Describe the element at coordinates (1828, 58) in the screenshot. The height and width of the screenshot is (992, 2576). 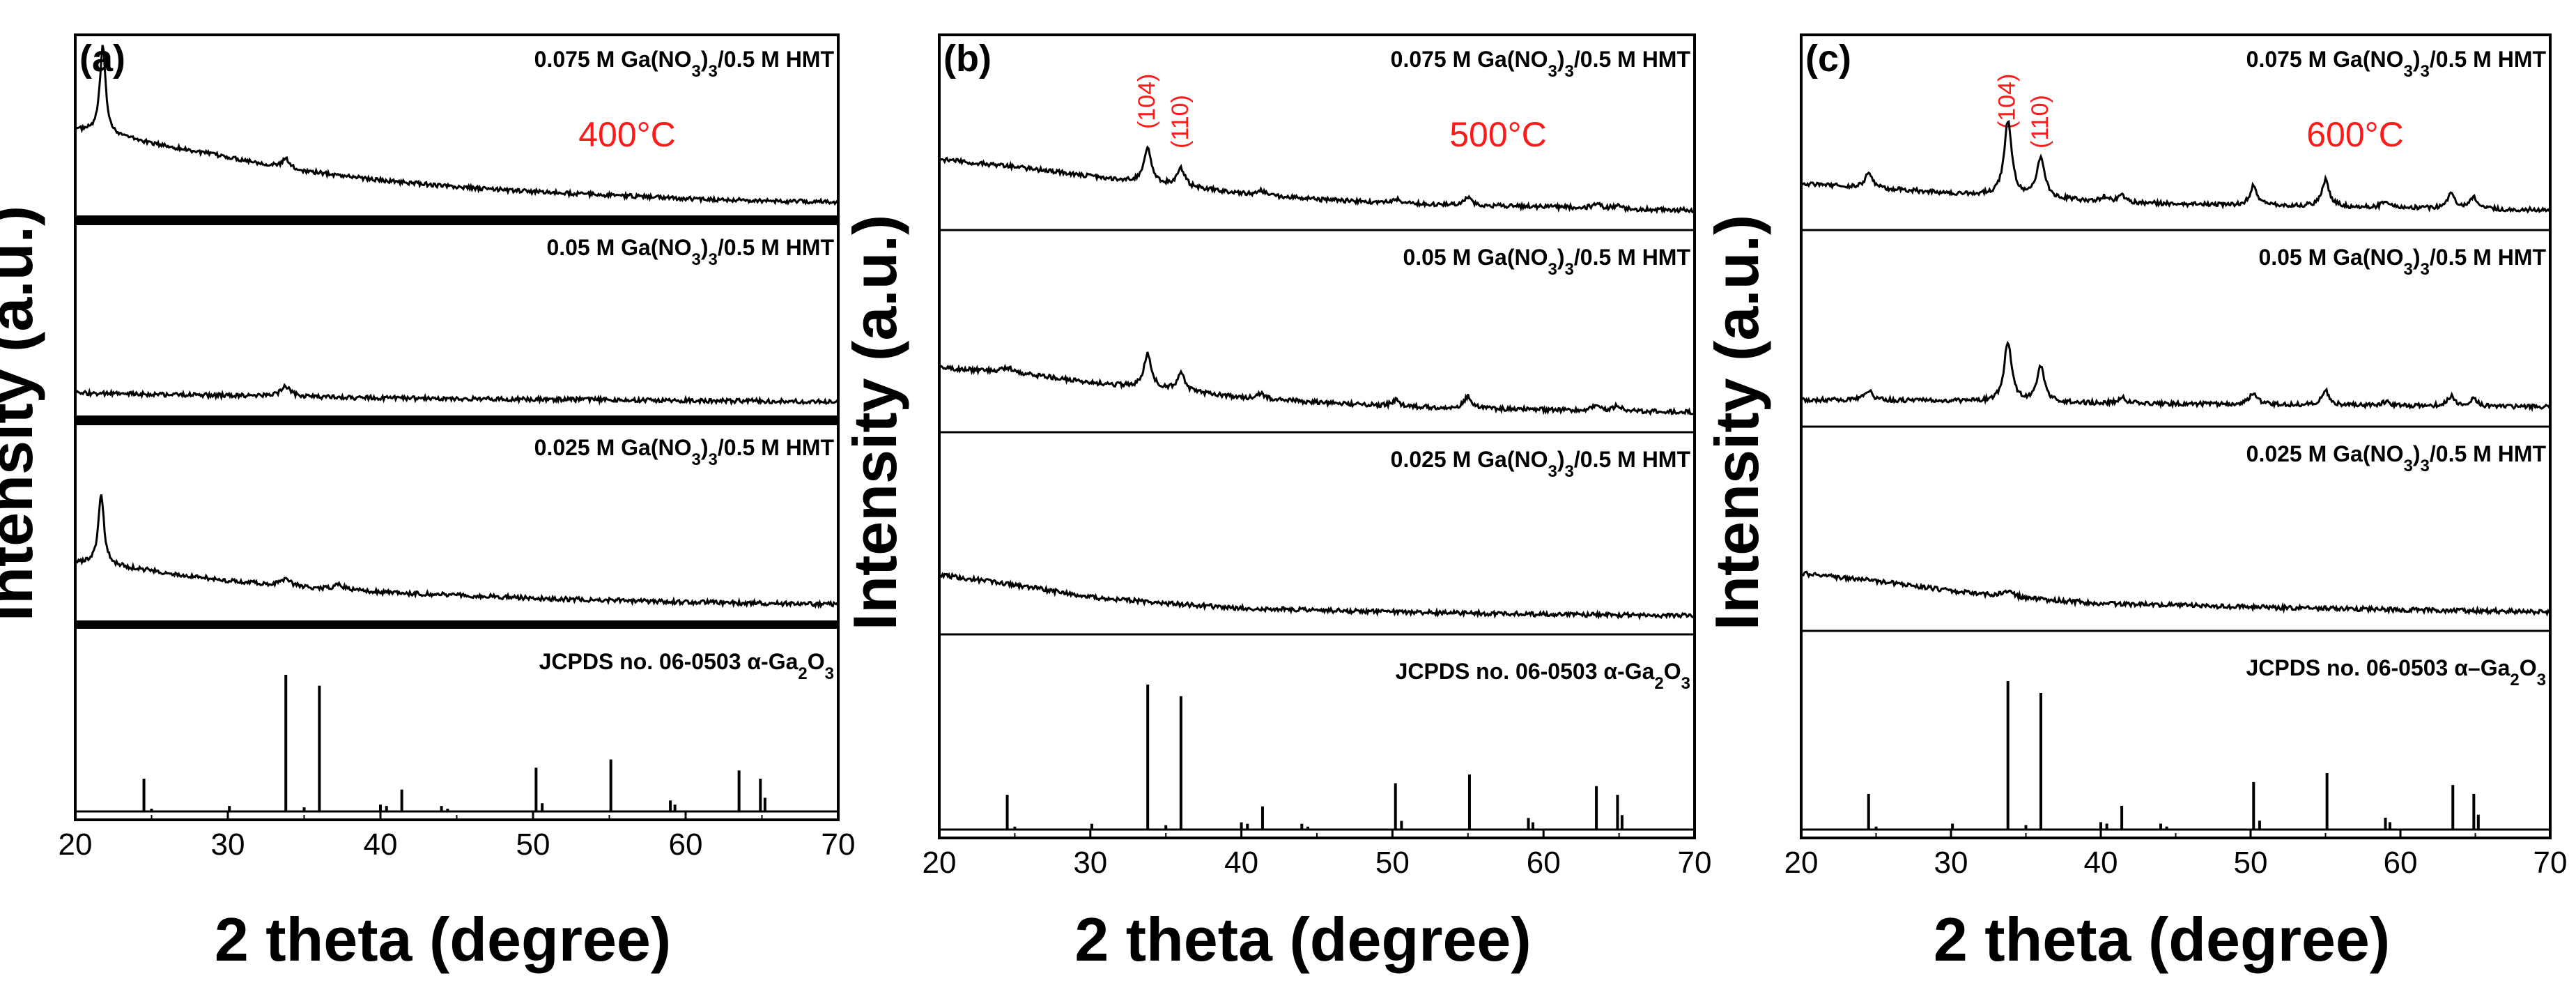
I see `panel-label: (c)` at that location.